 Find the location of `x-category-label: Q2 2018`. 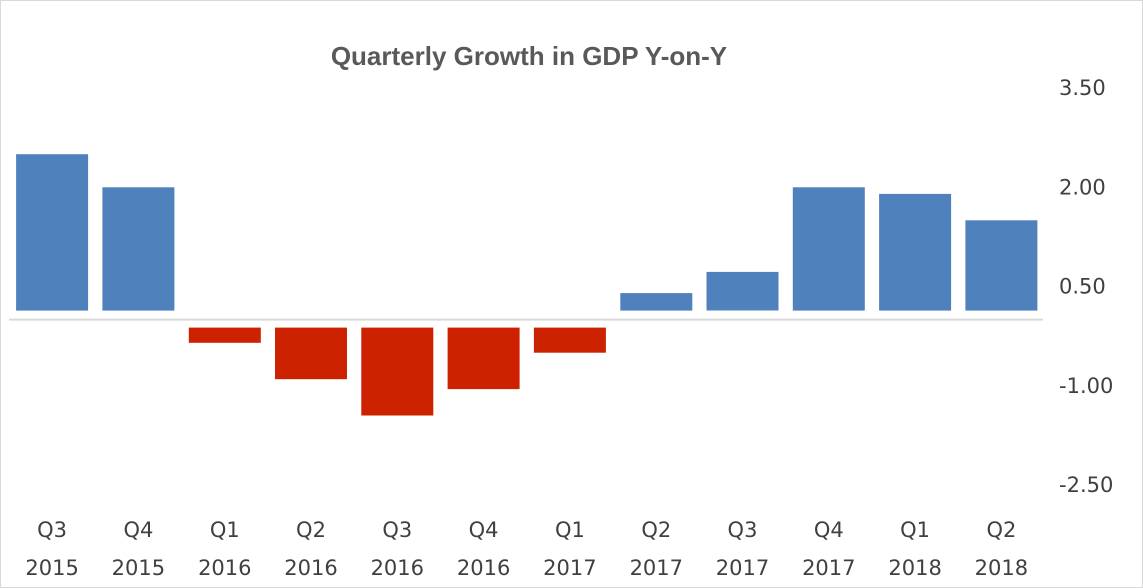

x-category-label: Q2 2018 is located at coordinates (1001, 549).